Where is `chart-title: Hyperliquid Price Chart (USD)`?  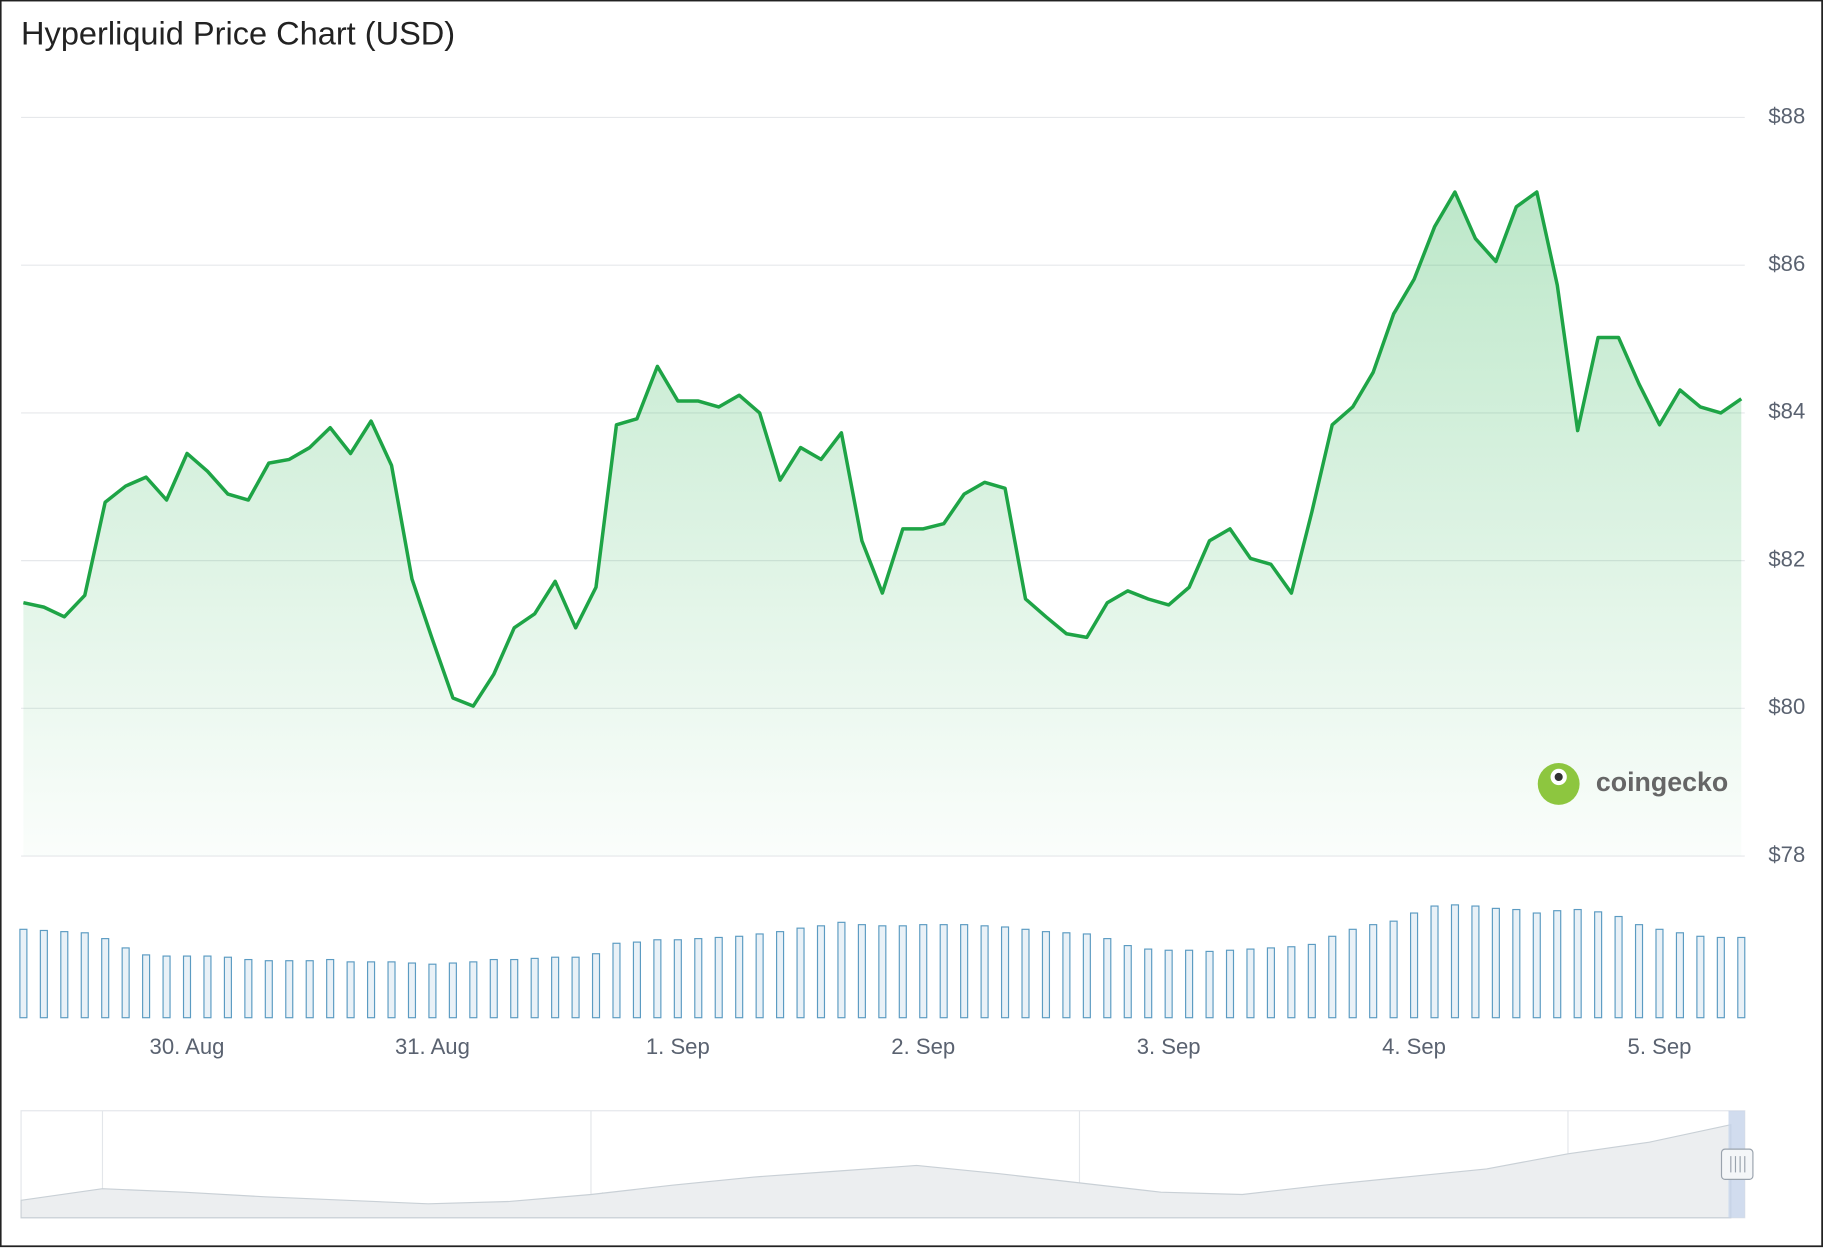
chart-title: Hyperliquid Price Chart (USD) is located at coordinates (238, 34).